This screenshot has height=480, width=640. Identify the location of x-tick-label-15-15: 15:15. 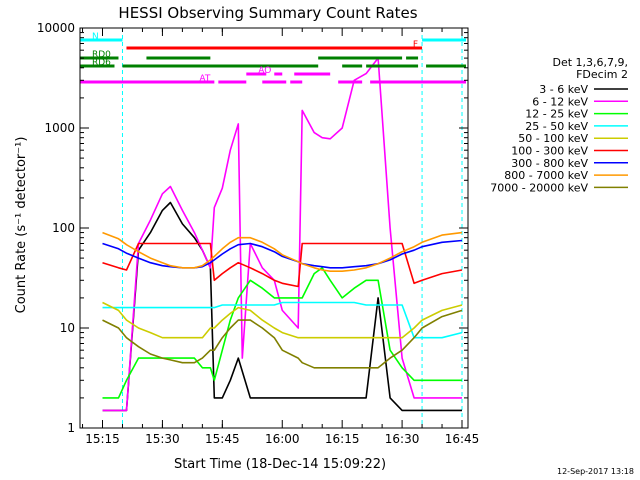
(102, 439).